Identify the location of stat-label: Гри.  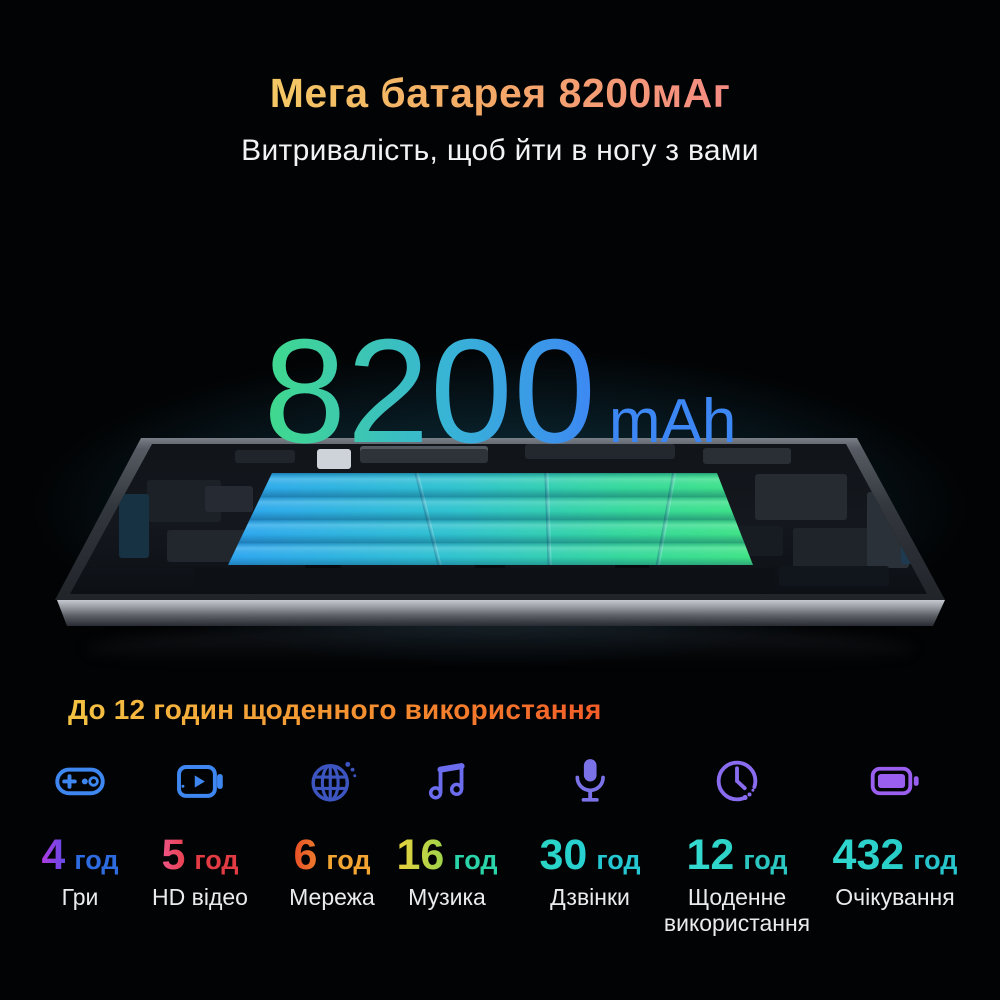
(80, 897).